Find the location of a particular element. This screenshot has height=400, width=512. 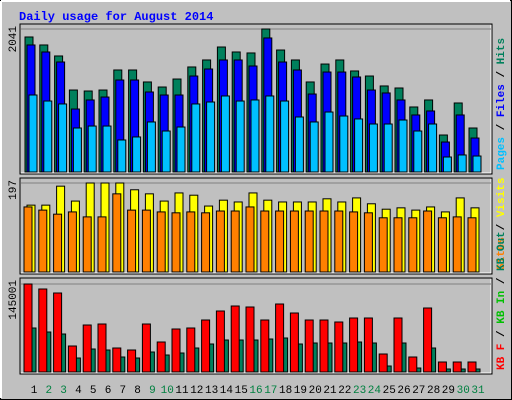

x-tick-label: 14 is located at coordinates (227, 391).